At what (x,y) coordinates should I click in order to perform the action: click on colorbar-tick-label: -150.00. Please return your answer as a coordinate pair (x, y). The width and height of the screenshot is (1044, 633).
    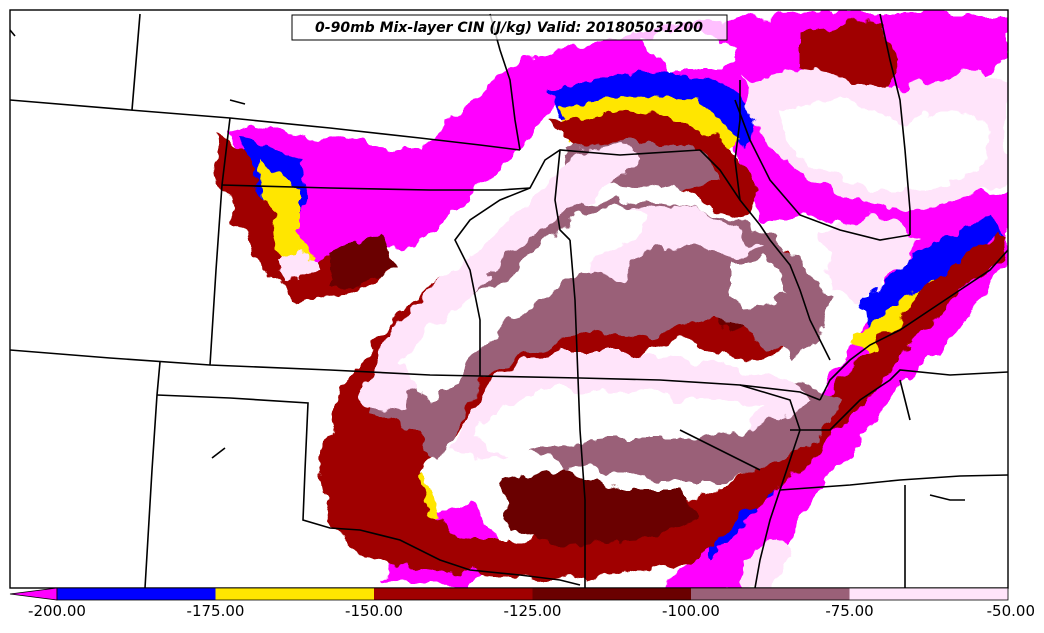
    Looking at the image, I should click on (374, 611).